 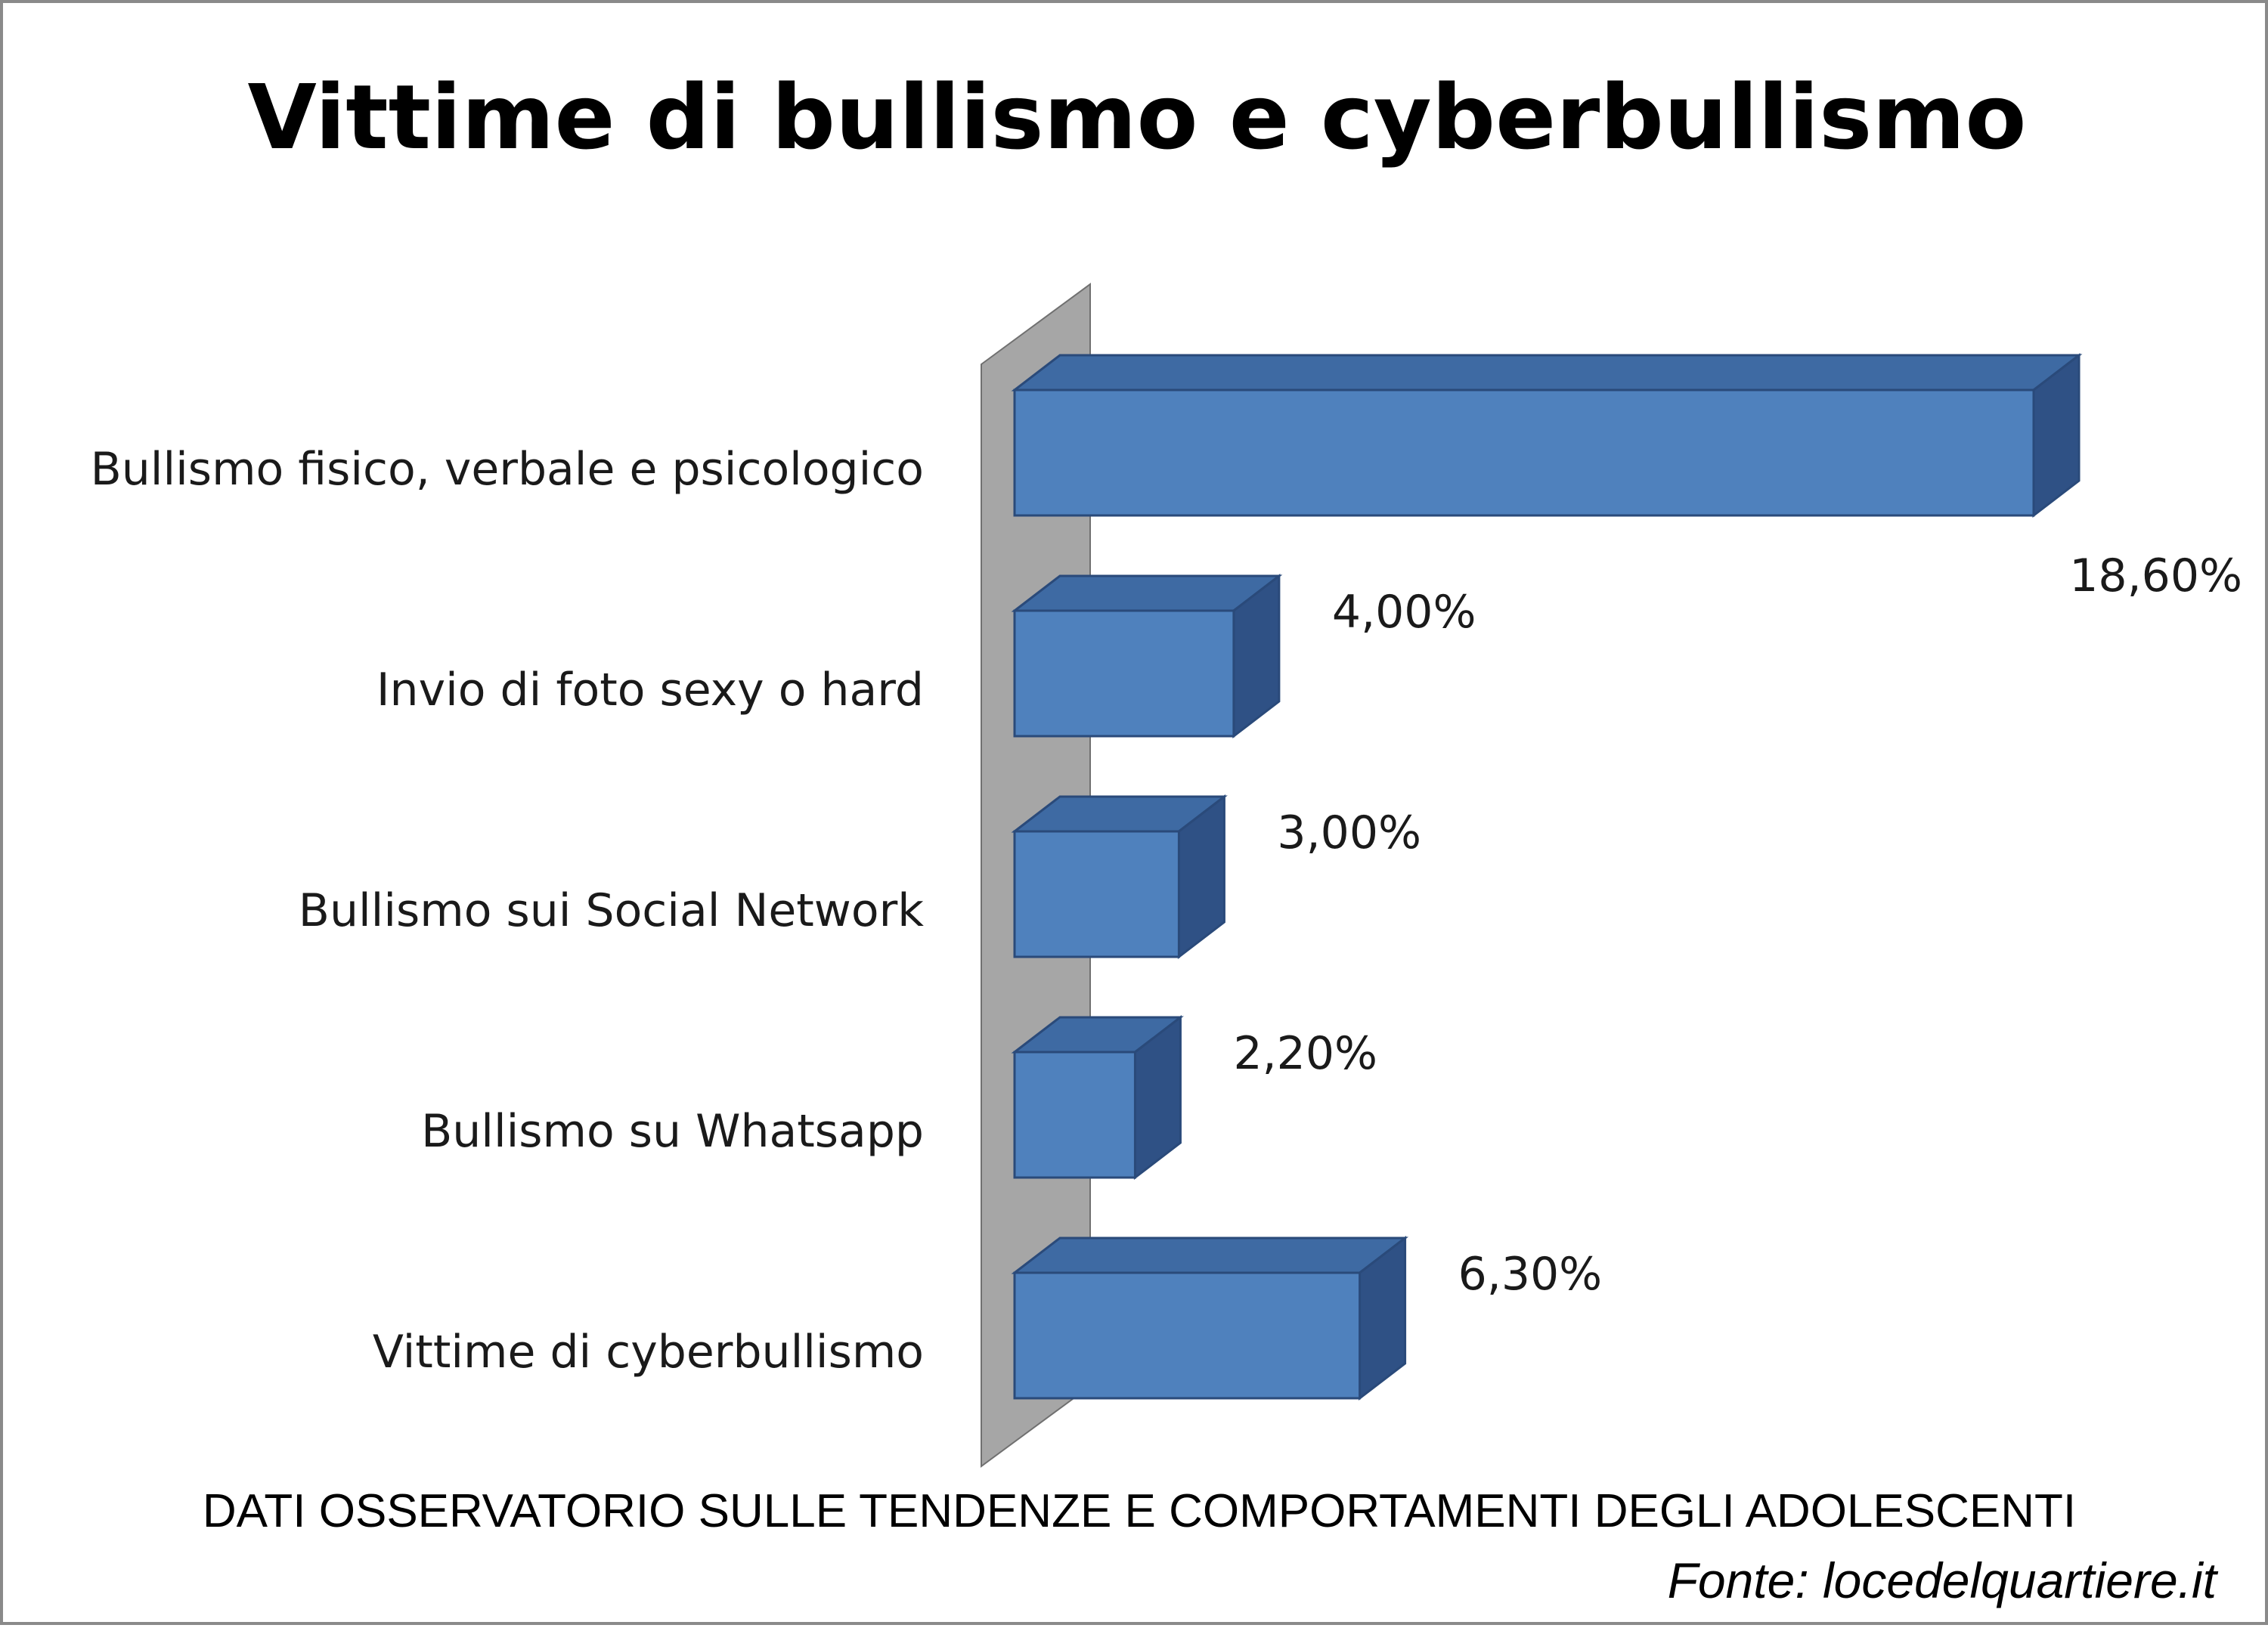 I want to click on category-label-2: Invio di foto sexy o hard, so click(x=650, y=690).